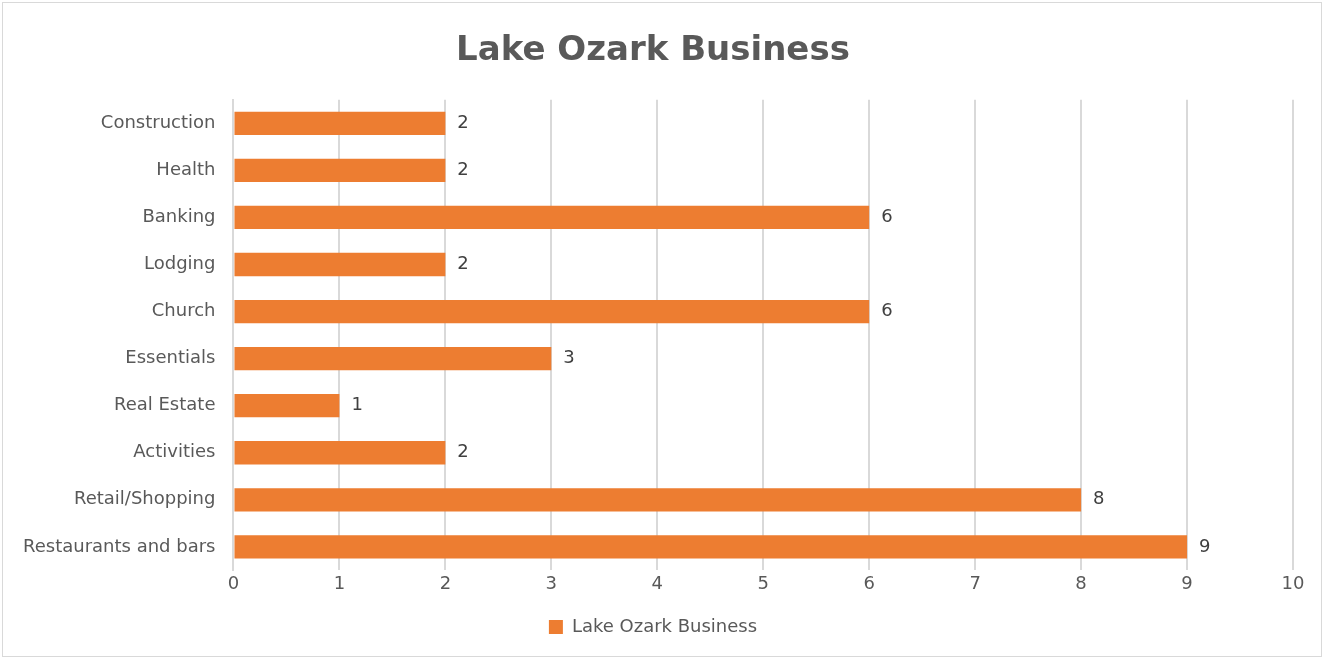 The width and height of the screenshot is (1324, 659). I want to click on x-tick-label: 7, so click(975, 582).